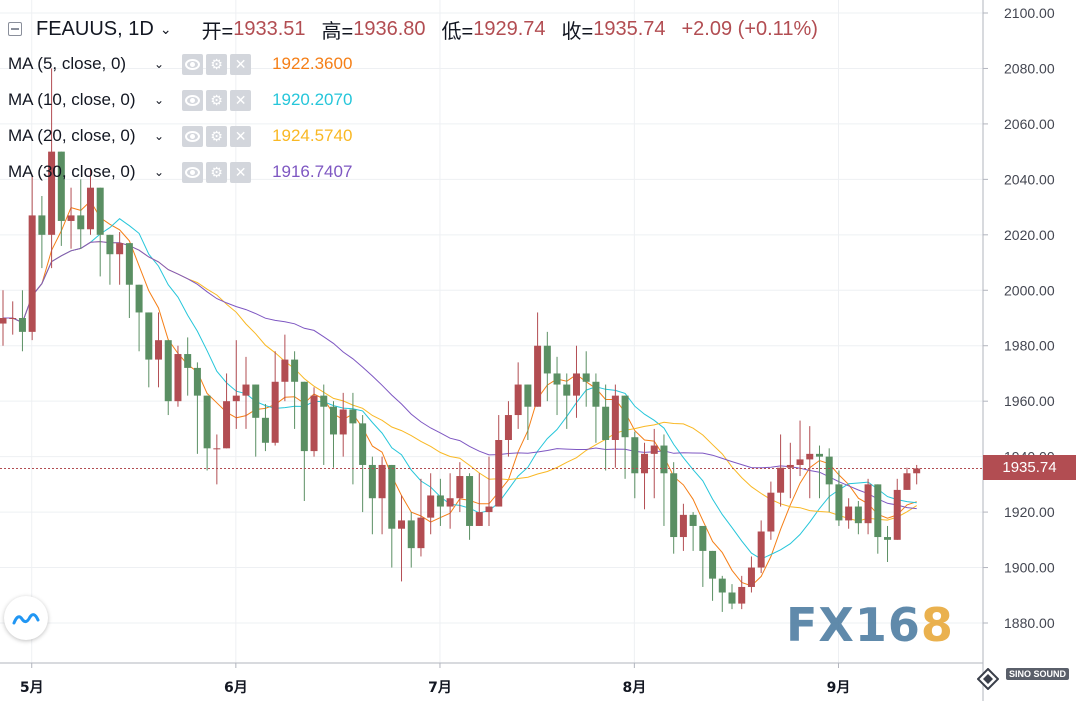 This screenshot has width=1076, height=701. Describe the element at coordinates (72, 99) in the screenshot. I see `indicator-name: MA (10, close, 0)` at that location.